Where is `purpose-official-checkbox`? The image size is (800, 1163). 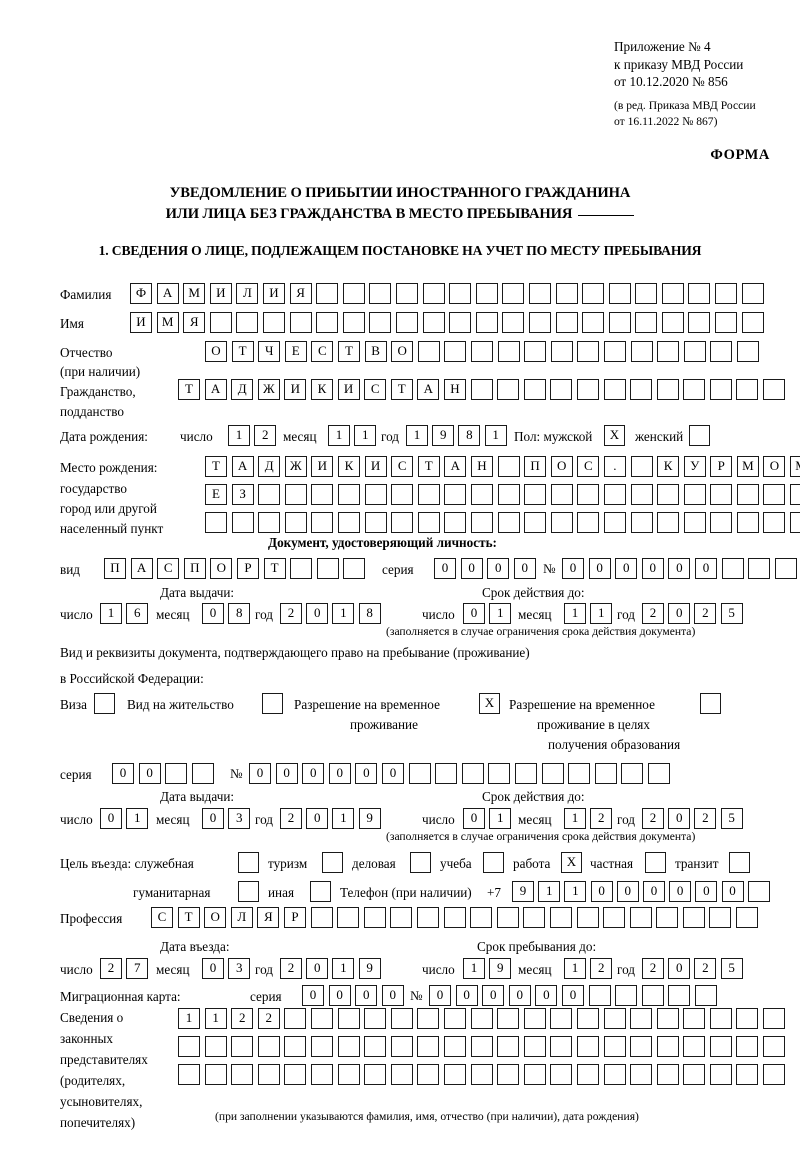 purpose-official-checkbox is located at coordinates (248, 862).